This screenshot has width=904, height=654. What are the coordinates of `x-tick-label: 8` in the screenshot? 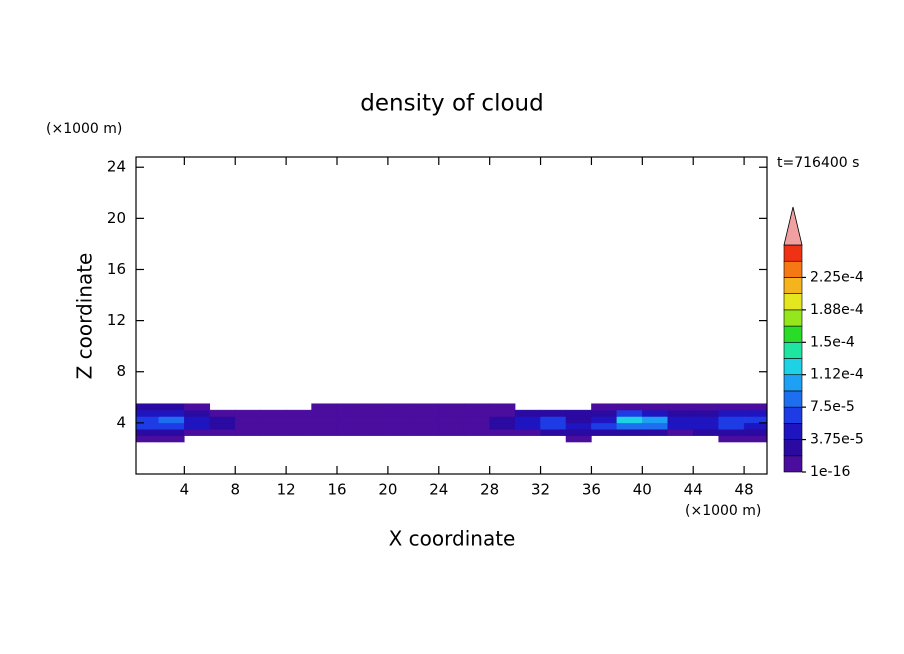 It's located at (235, 490).